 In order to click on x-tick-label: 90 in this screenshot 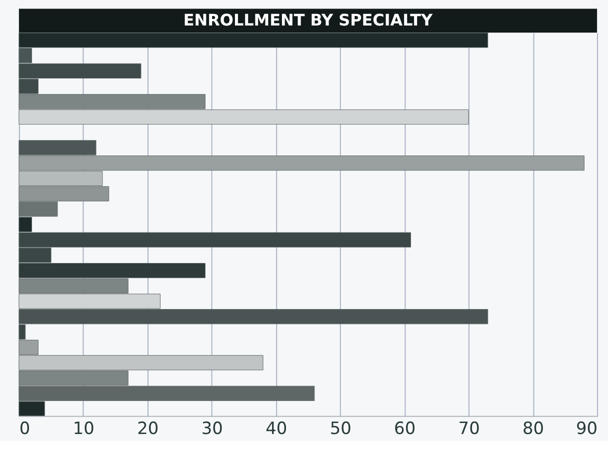, I will do `click(587, 428)`.